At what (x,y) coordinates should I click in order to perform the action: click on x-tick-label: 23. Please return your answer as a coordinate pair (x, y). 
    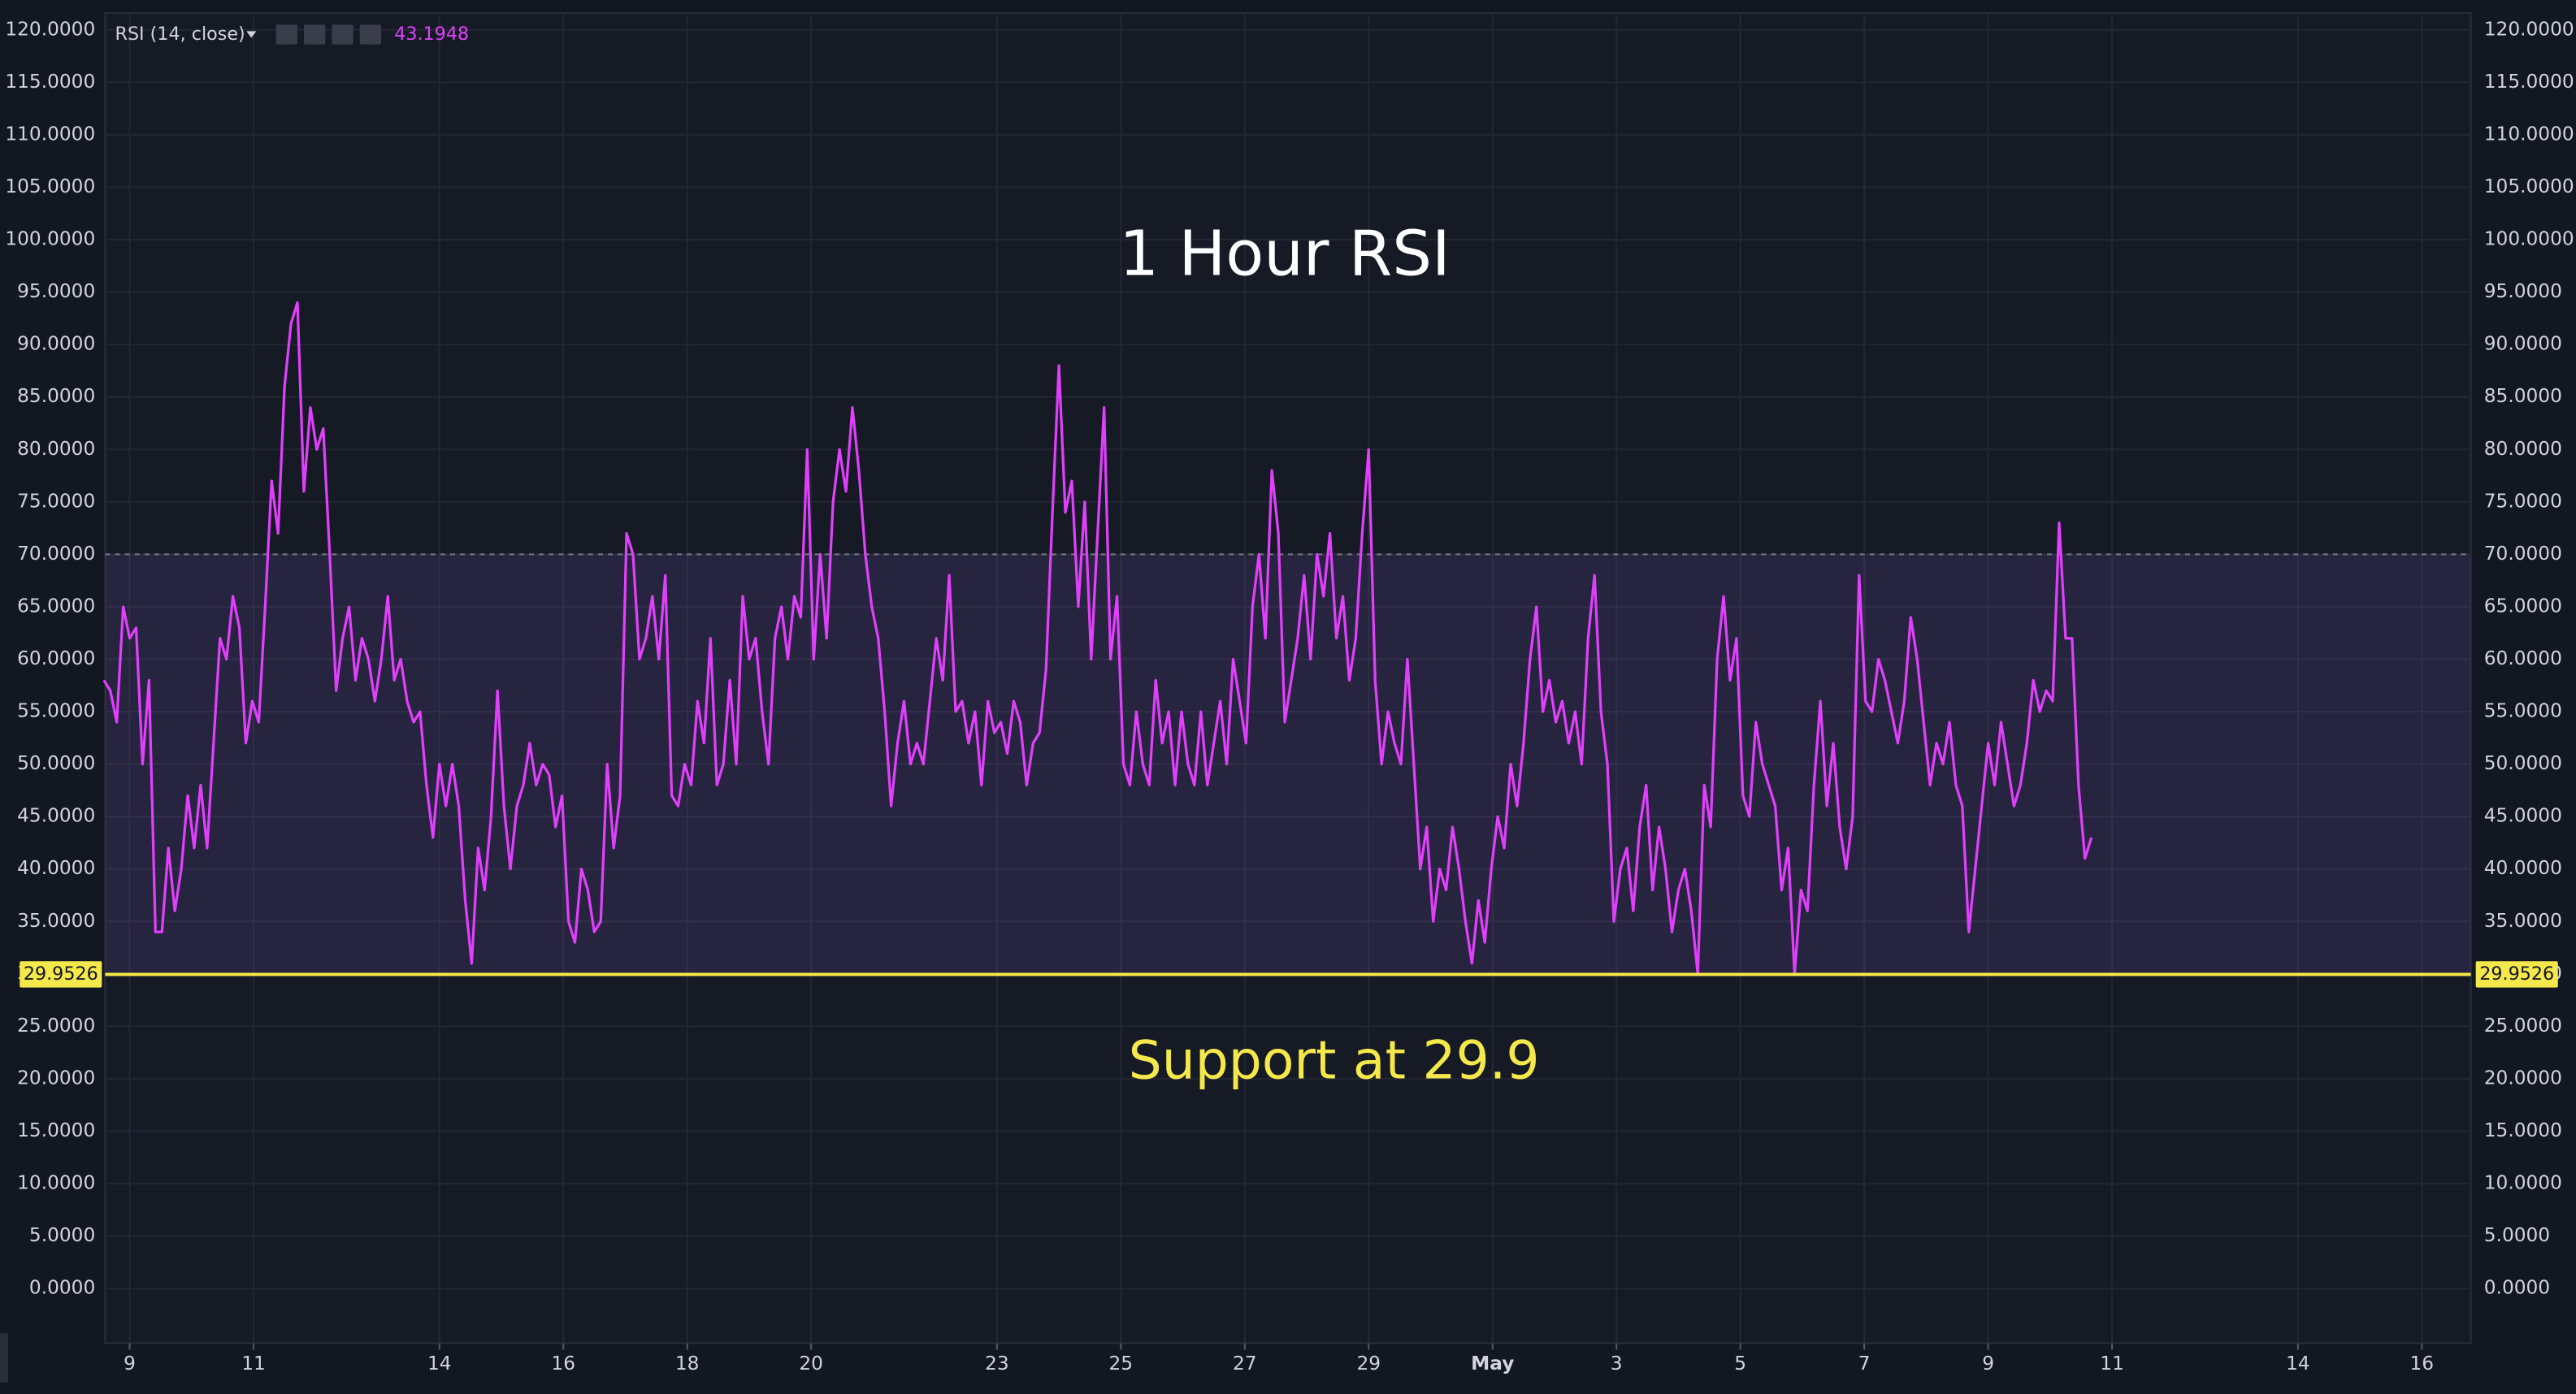
    Looking at the image, I should click on (997, 1364).